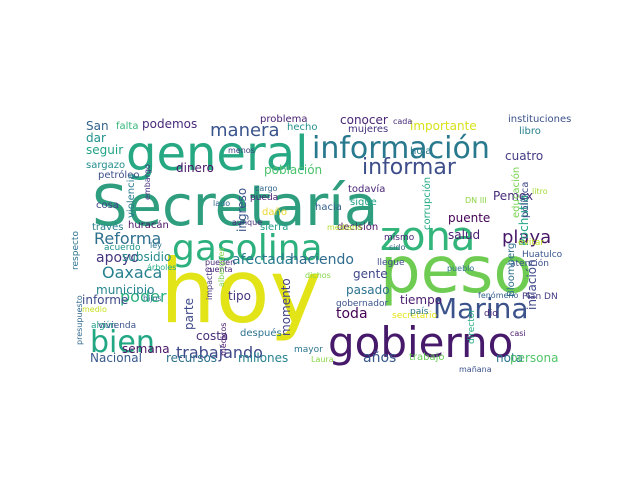 The width and height of the screenshot is (640, 480). I want to click on cloud-word: medio, so click(94, 309).